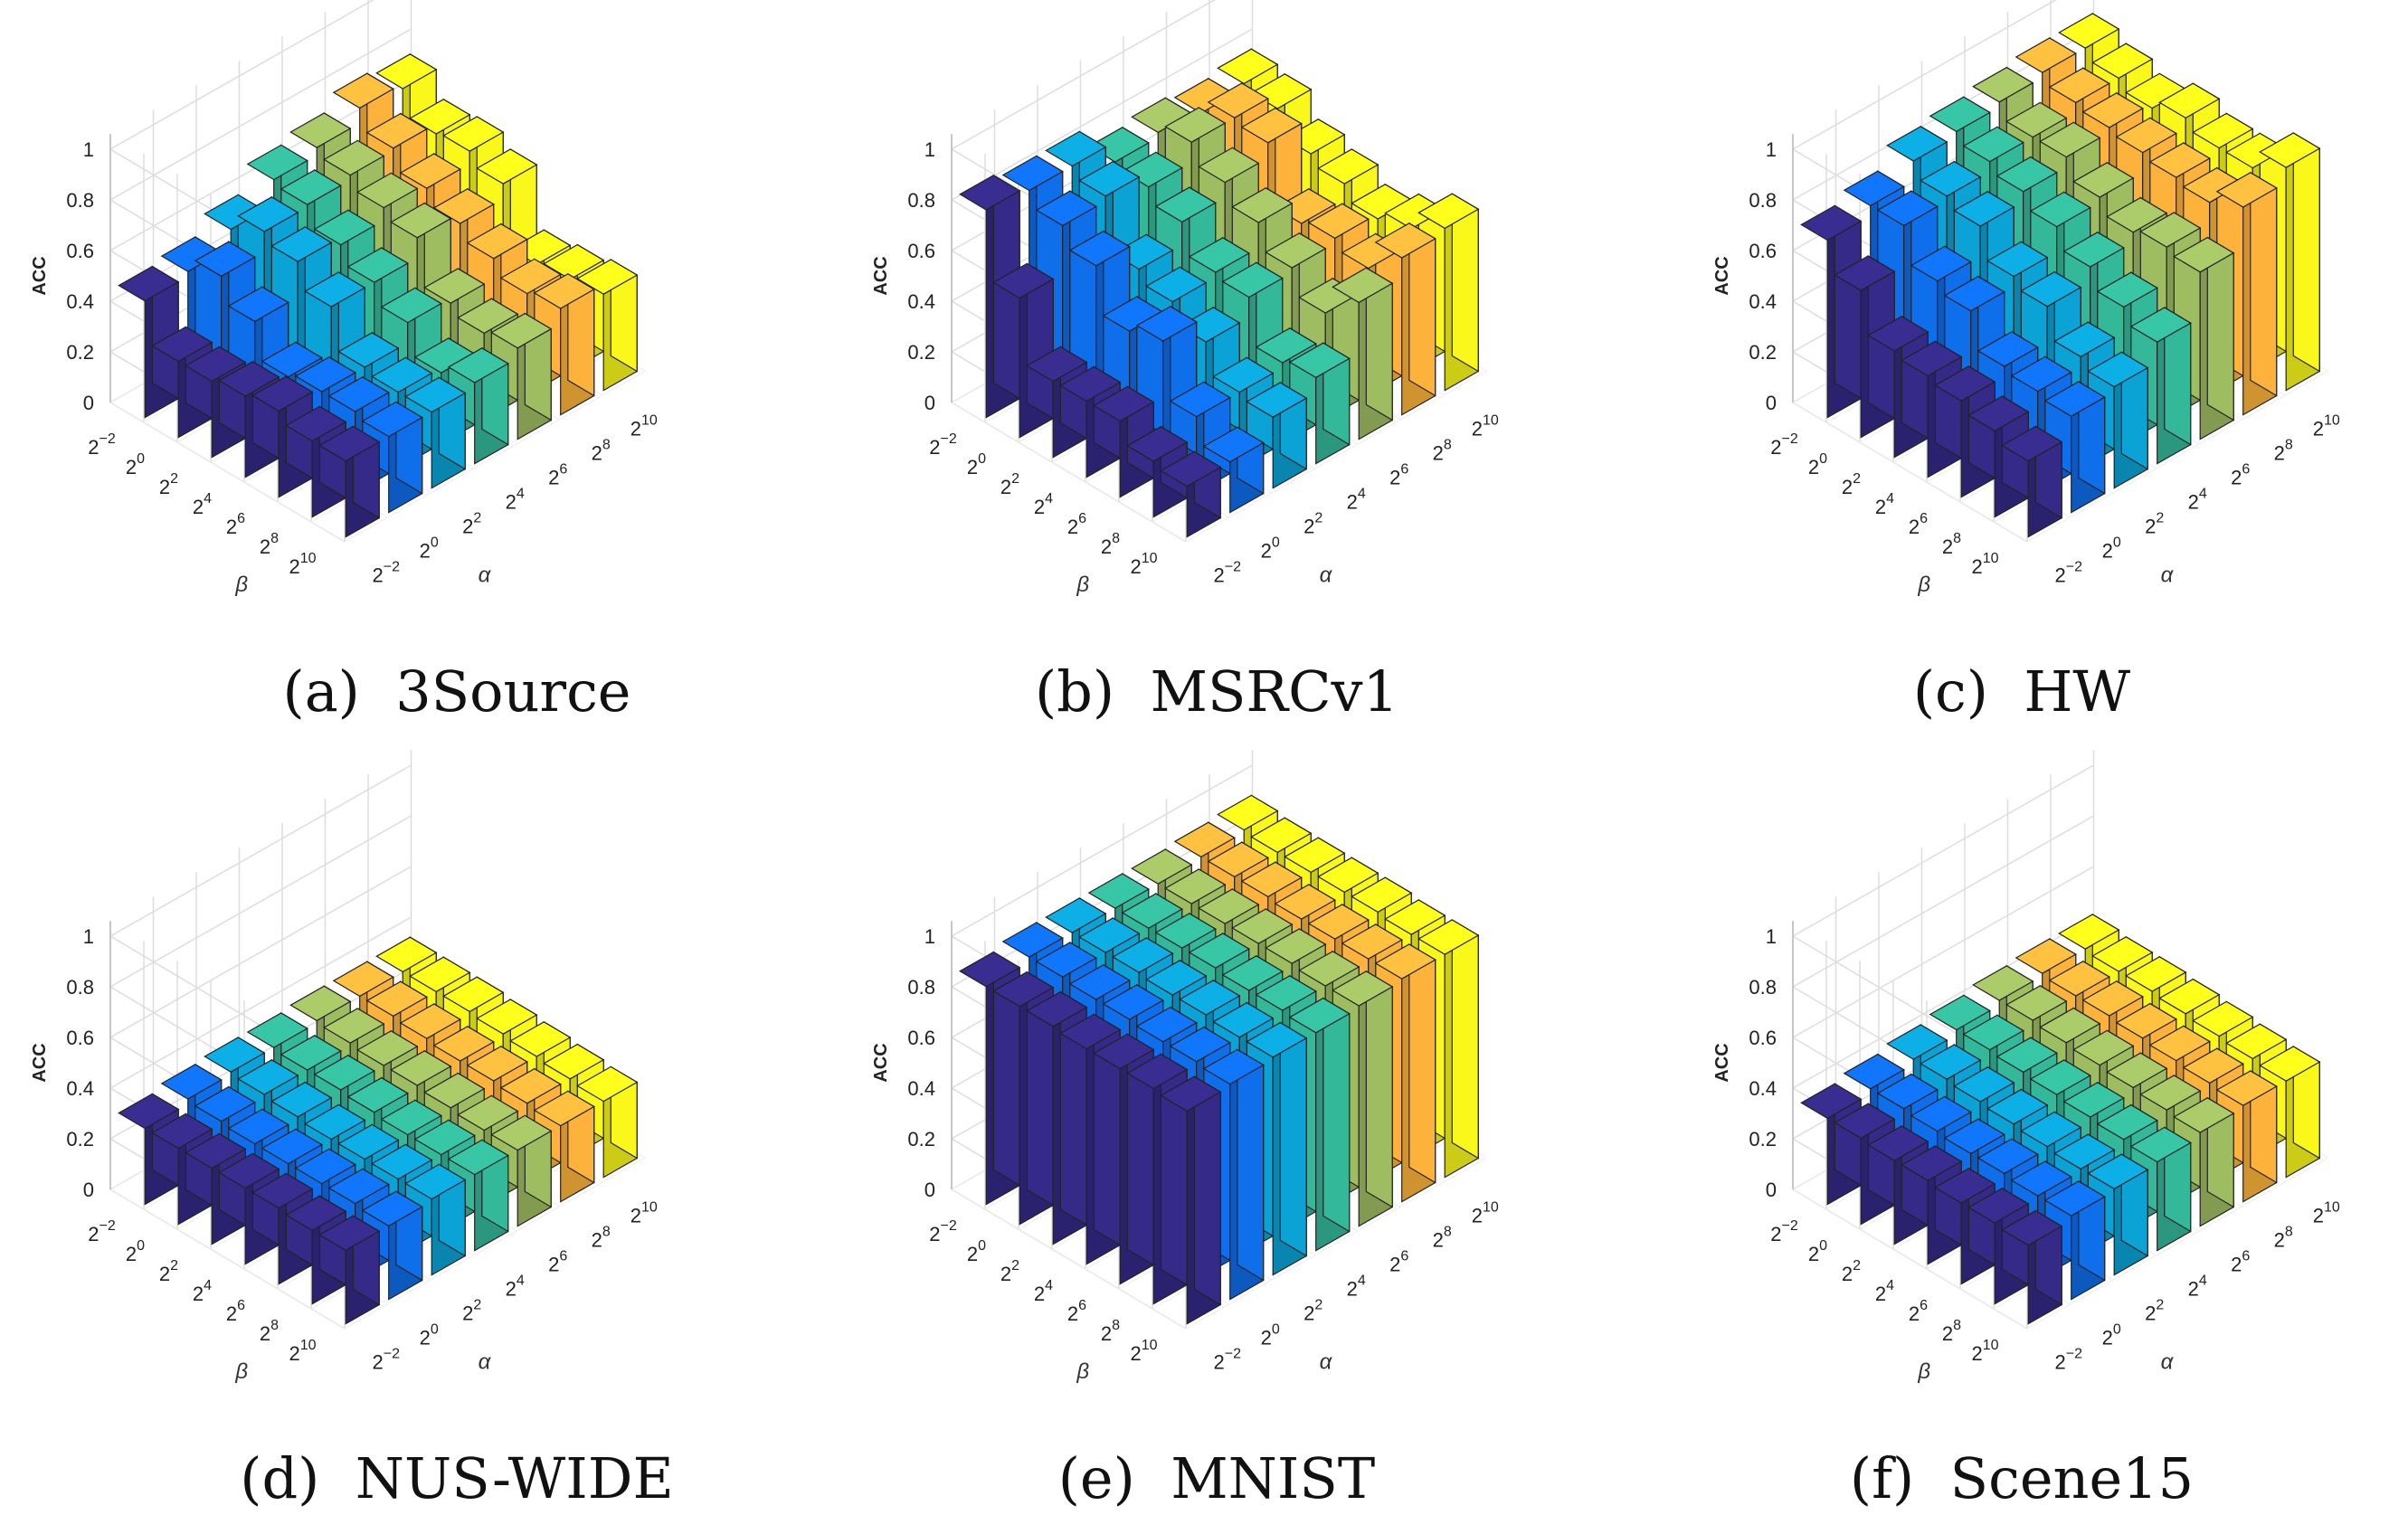 The height and width of the screenshot is (1534, 2408). Describe the element at coordinates (2022, 1478) in the screenshot. I see `caption-scene15: (f) Scene15` at that location.